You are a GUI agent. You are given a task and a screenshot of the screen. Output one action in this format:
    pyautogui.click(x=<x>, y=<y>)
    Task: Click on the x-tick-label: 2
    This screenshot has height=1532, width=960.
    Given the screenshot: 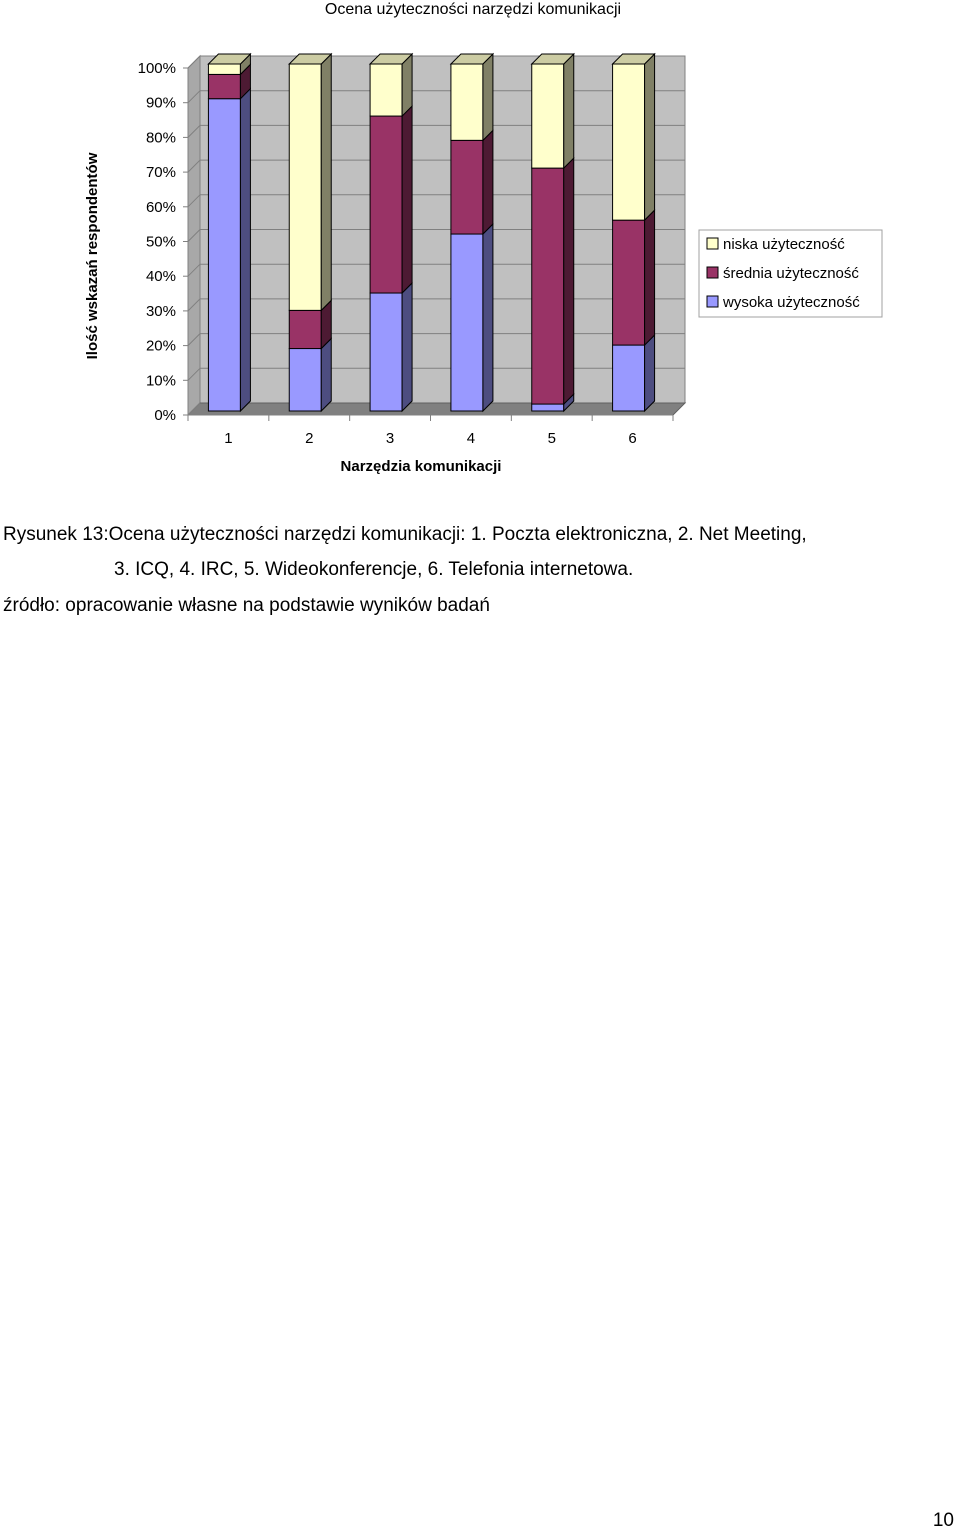 What is the action you would take?
    pyautogui.click(x=309, y=438)
    